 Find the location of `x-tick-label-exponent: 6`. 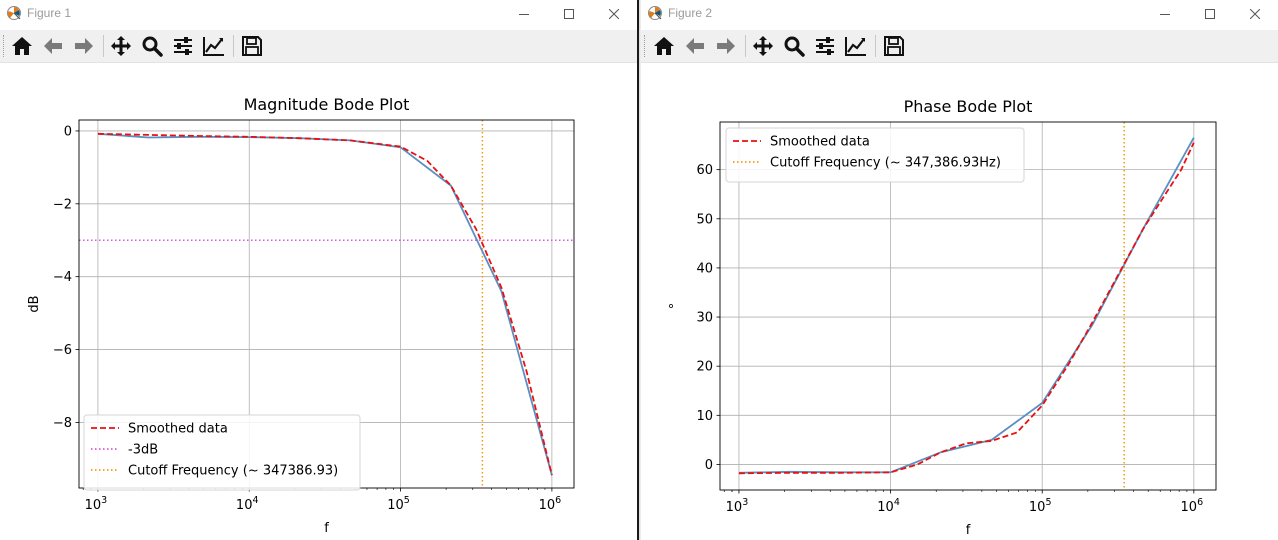

x-tick-label-exponent: 6 is located at coordinates (1200, 502).